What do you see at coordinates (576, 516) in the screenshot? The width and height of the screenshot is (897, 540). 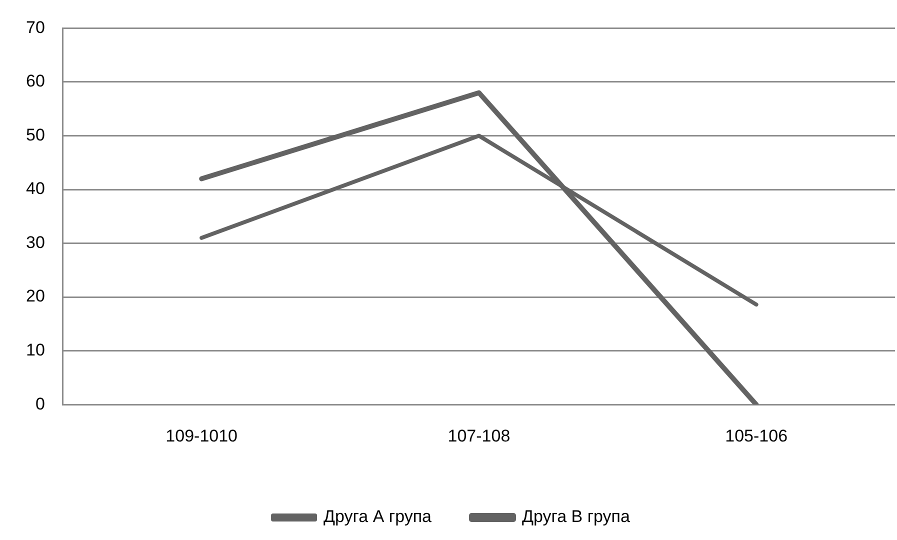 I see `legend-label: Друга В група` at bounding box center [576, 516].